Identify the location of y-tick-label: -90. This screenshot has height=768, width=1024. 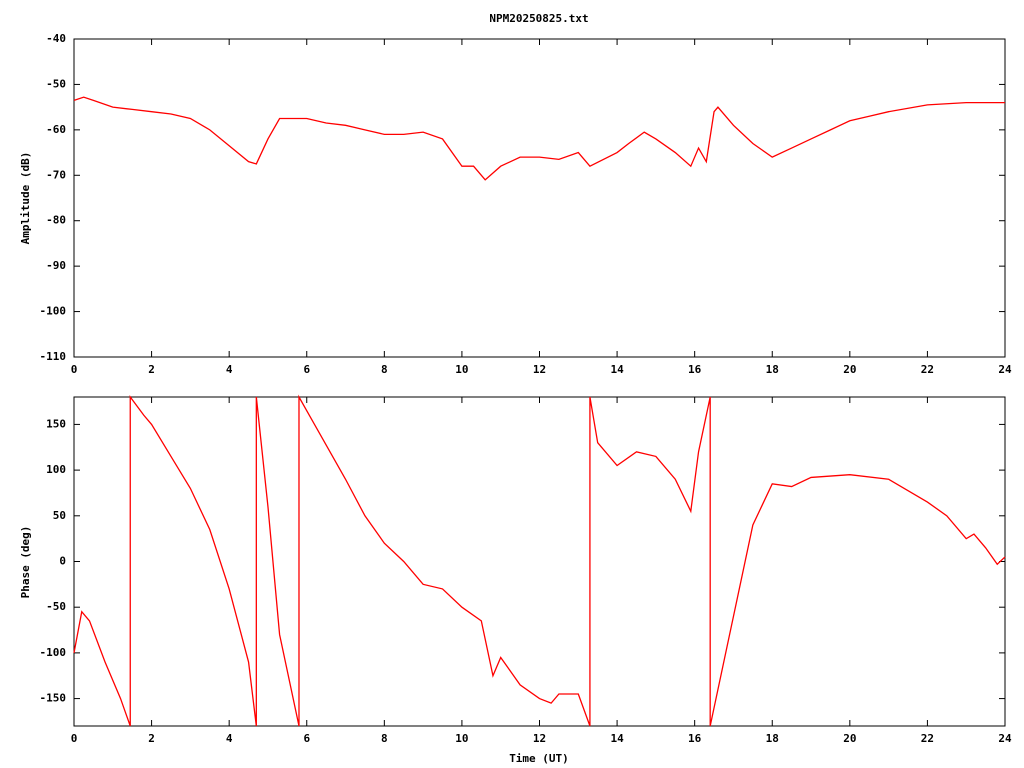
(56, 265).